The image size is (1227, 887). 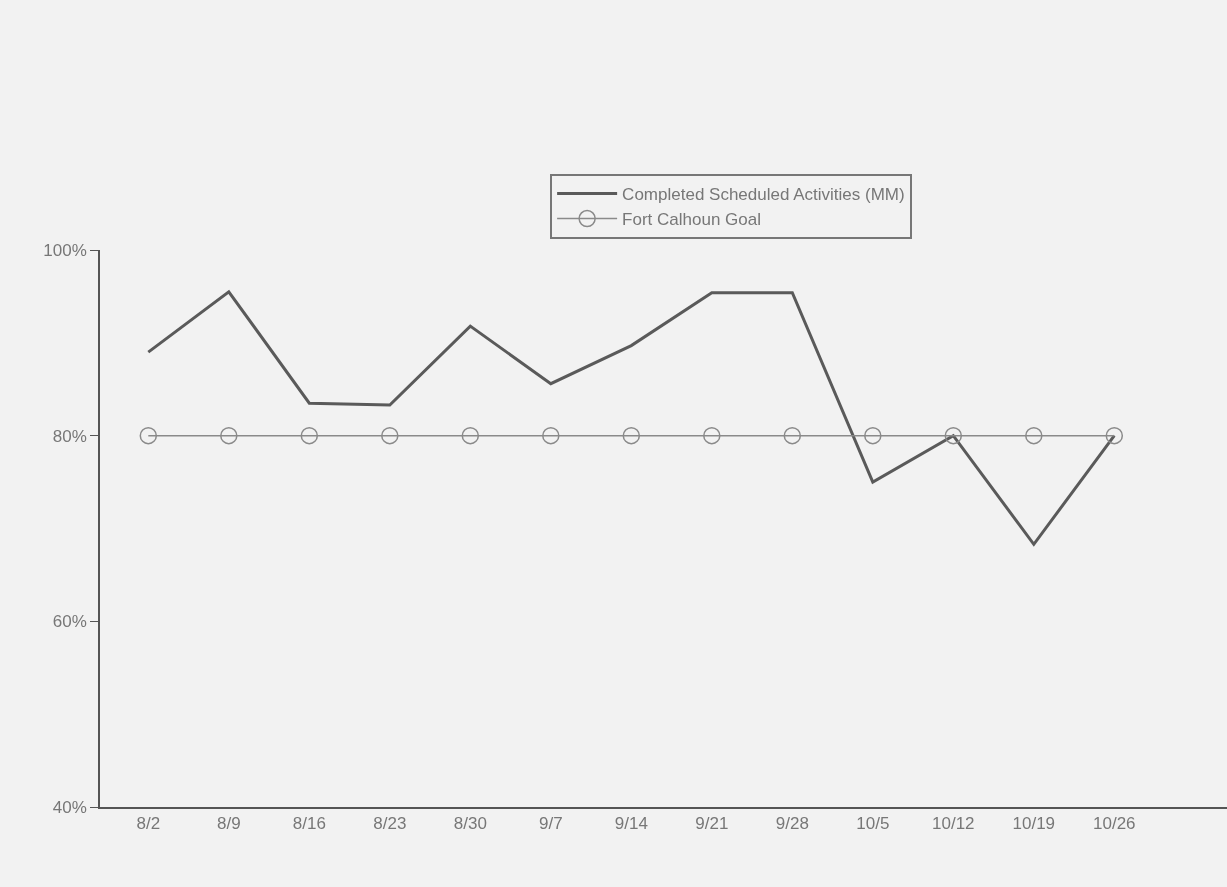 What do you see at coordinates (309, 824) in the screenshot?
I see `x-tick-label: 8/16` at bounding box center [309, 824].